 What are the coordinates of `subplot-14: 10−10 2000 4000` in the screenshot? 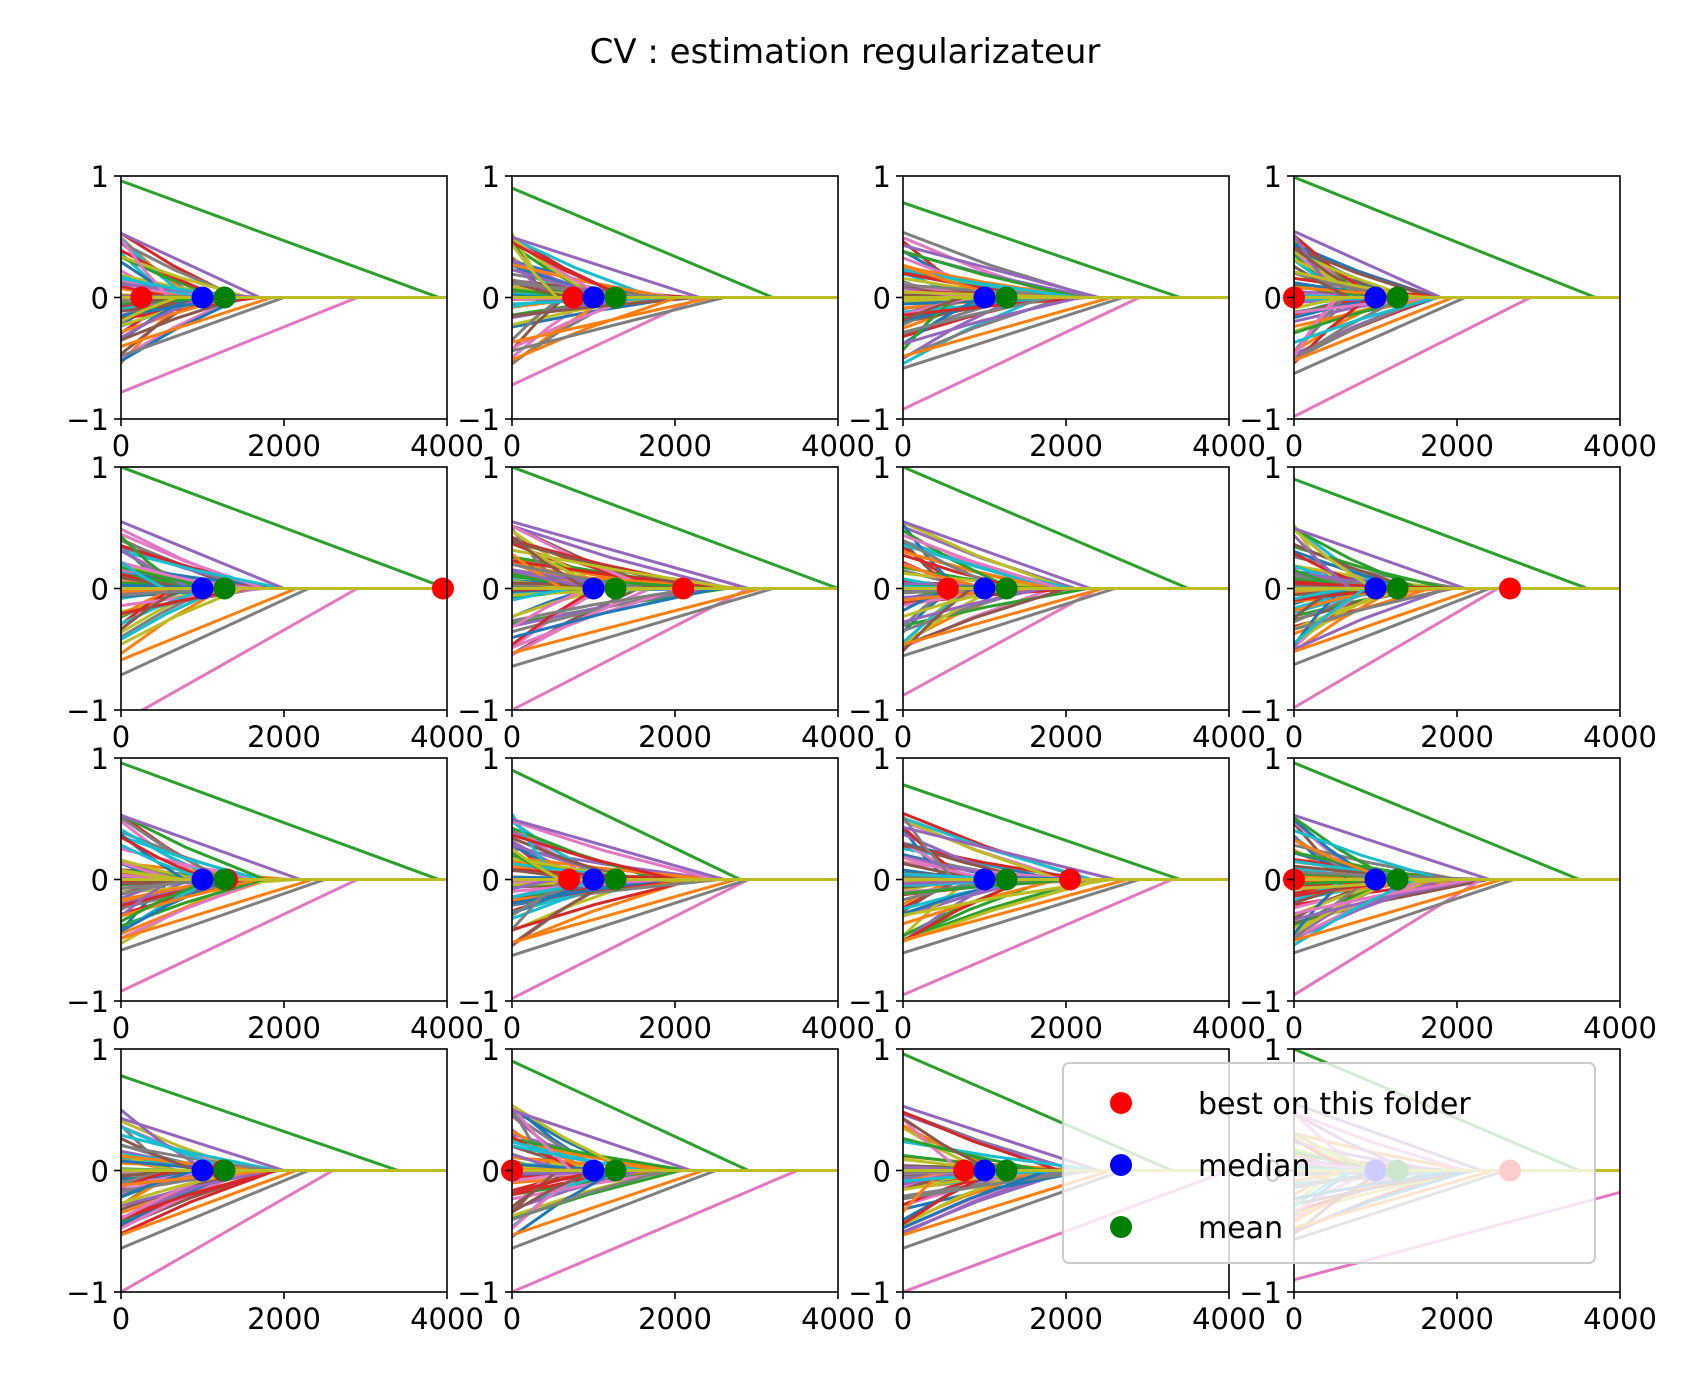 It's located at (666, 1184).